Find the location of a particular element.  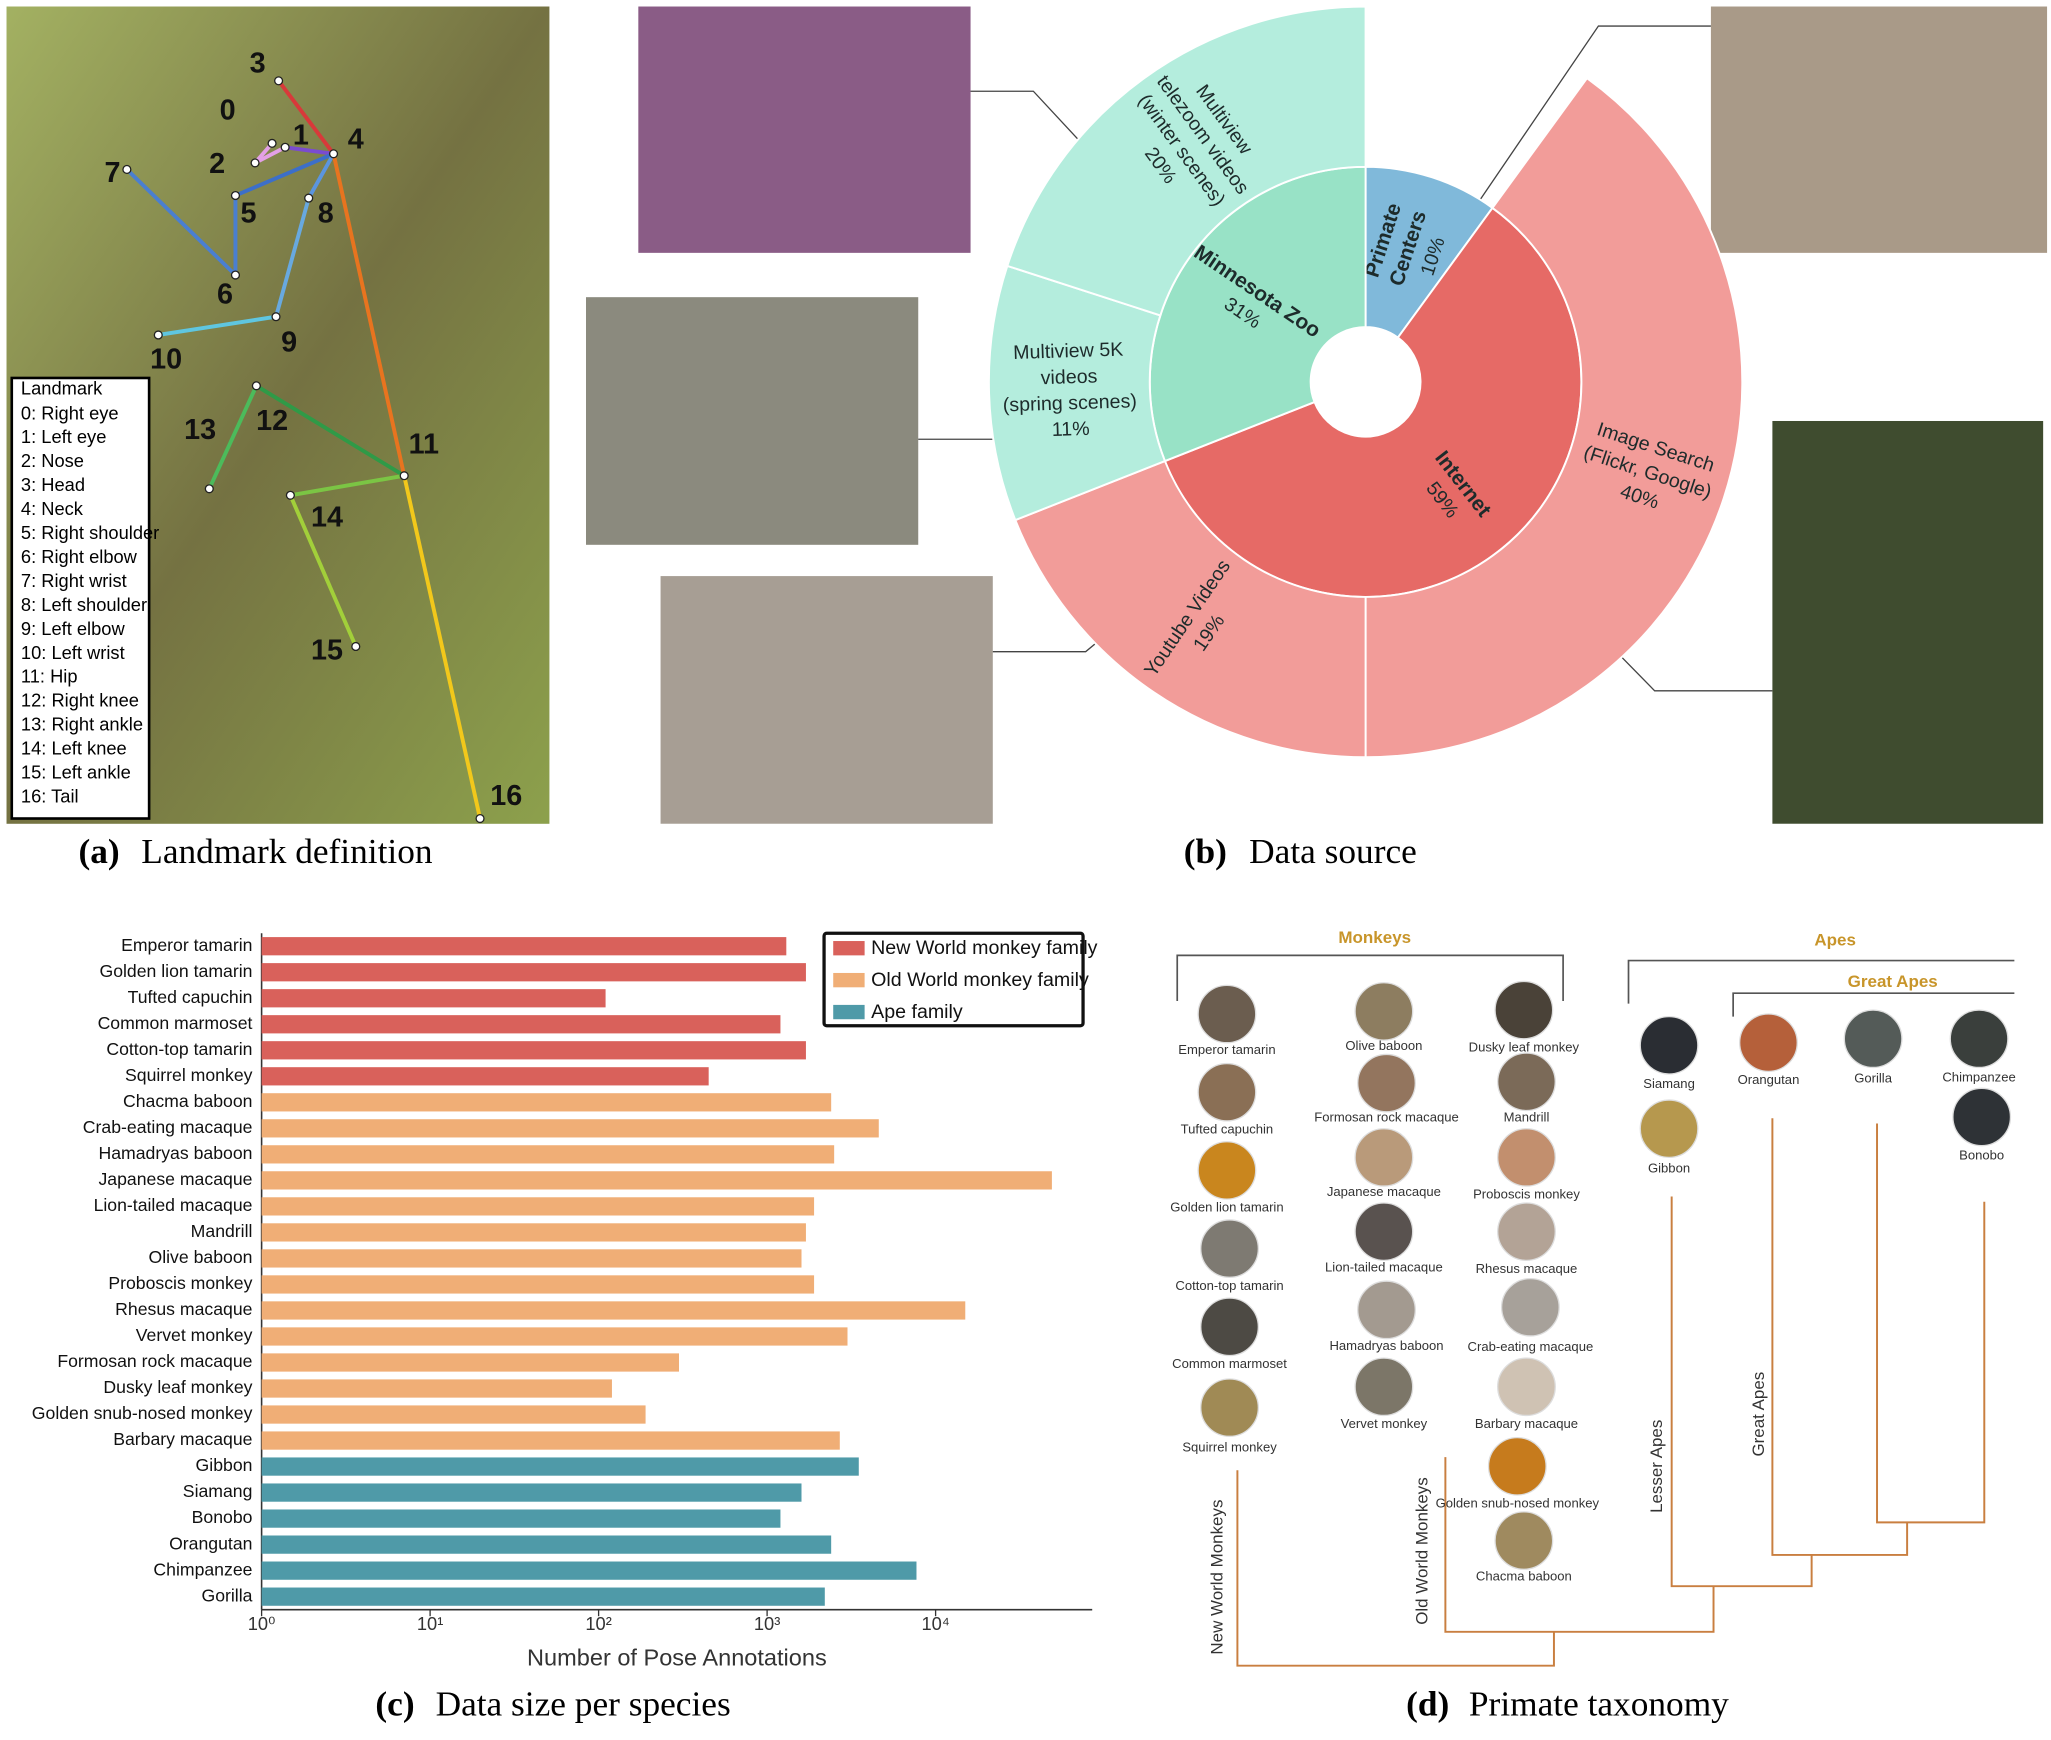

segment-name: Multiview 5K is located at coordinates (1068, 351).